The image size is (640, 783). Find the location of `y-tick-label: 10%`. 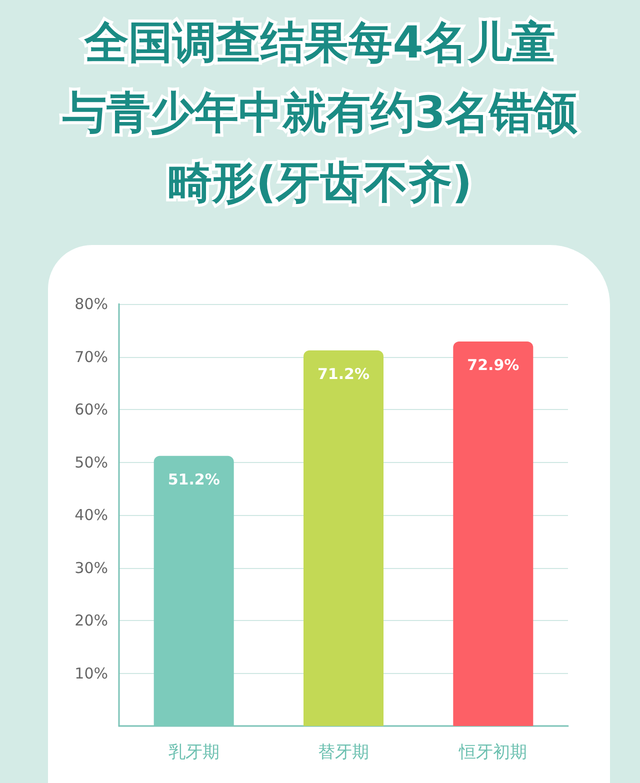

y-tick-label: 10% is located at coordinates (91, 673).